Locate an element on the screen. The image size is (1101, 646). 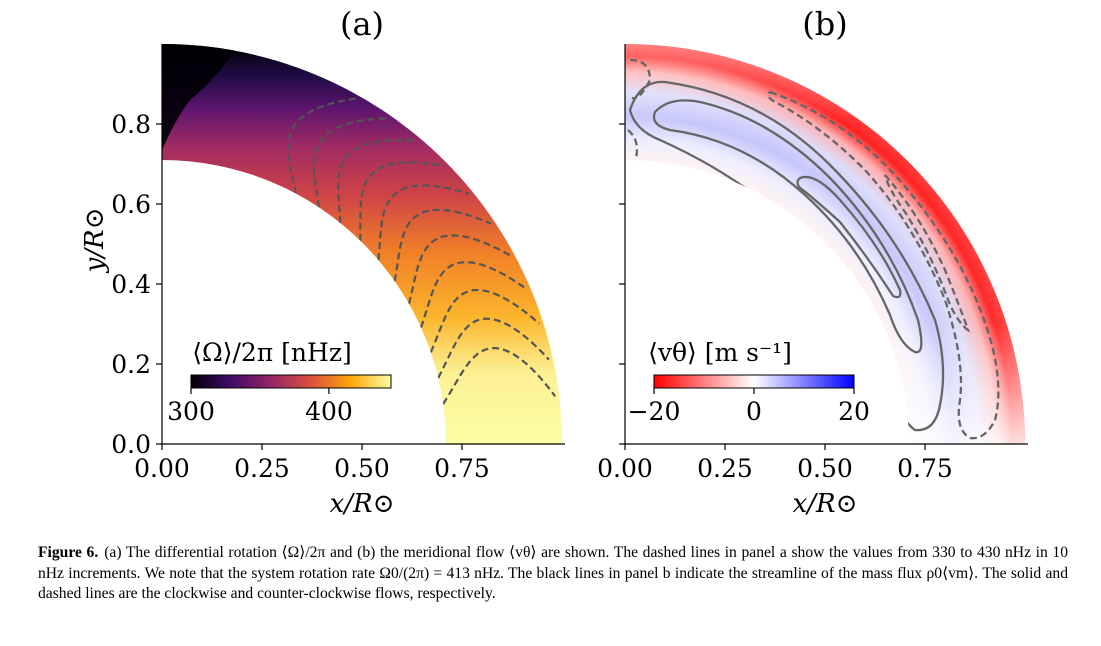
streamline-solid-middle is located at coordinates (787, 226).